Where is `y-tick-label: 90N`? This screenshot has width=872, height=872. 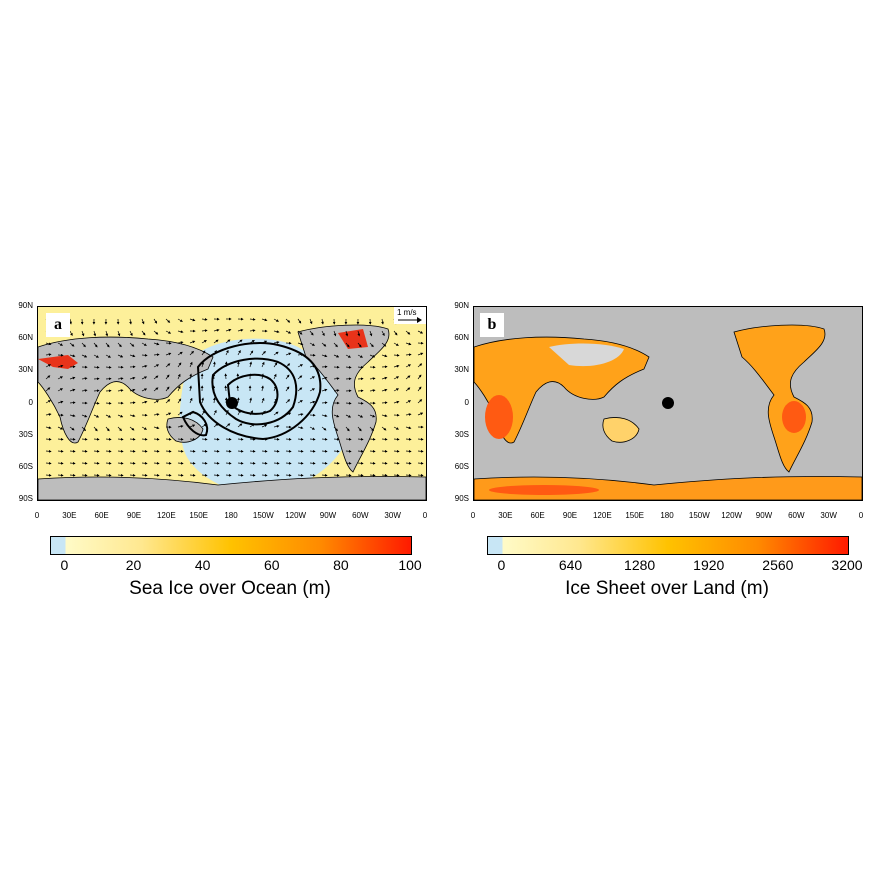
y-tick-label: 90N is located at coordinates (461, 305).